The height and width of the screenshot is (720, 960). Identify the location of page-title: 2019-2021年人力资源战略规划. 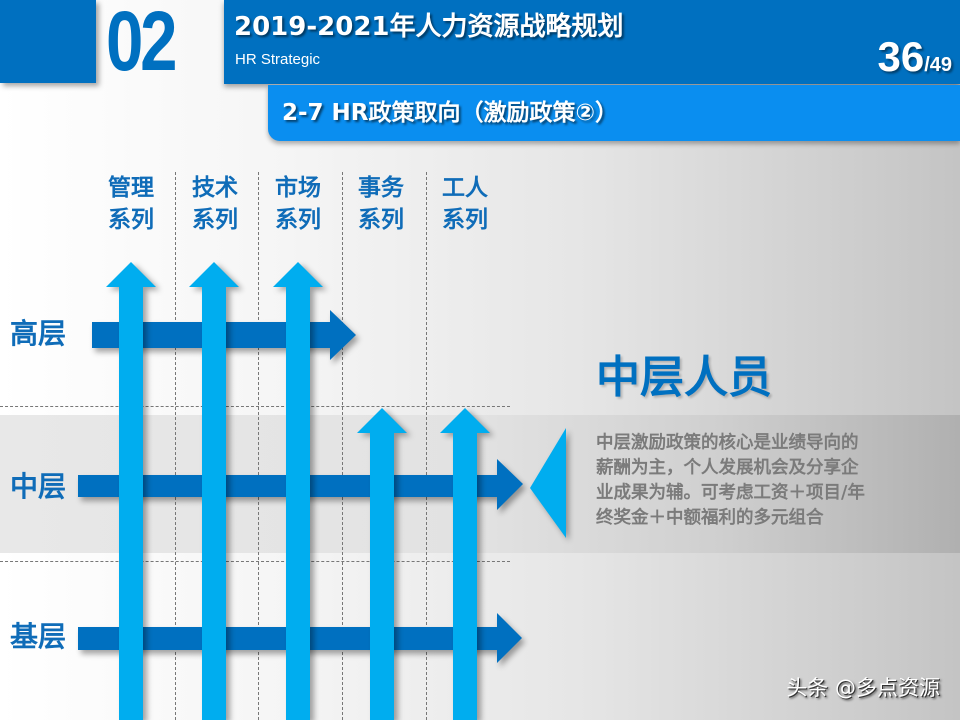
(429, 27).